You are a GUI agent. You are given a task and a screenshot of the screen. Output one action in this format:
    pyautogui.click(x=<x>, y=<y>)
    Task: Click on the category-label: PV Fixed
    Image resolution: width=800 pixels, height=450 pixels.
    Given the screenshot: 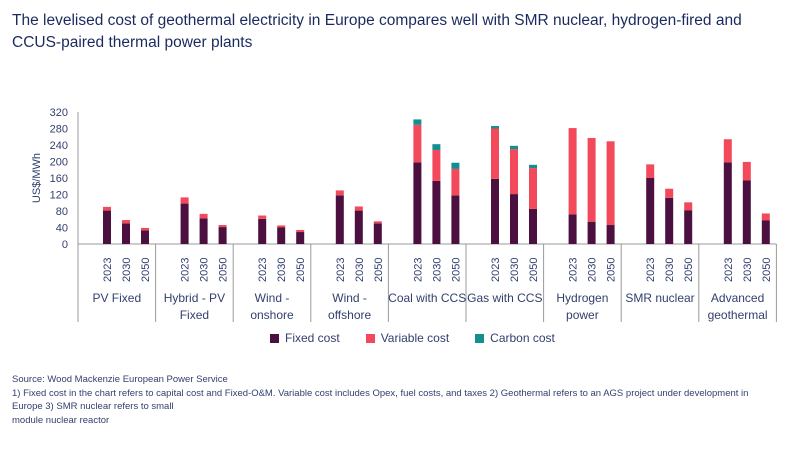 What is the action you would take?
    pyautogui.click(x=116, y=298)
    